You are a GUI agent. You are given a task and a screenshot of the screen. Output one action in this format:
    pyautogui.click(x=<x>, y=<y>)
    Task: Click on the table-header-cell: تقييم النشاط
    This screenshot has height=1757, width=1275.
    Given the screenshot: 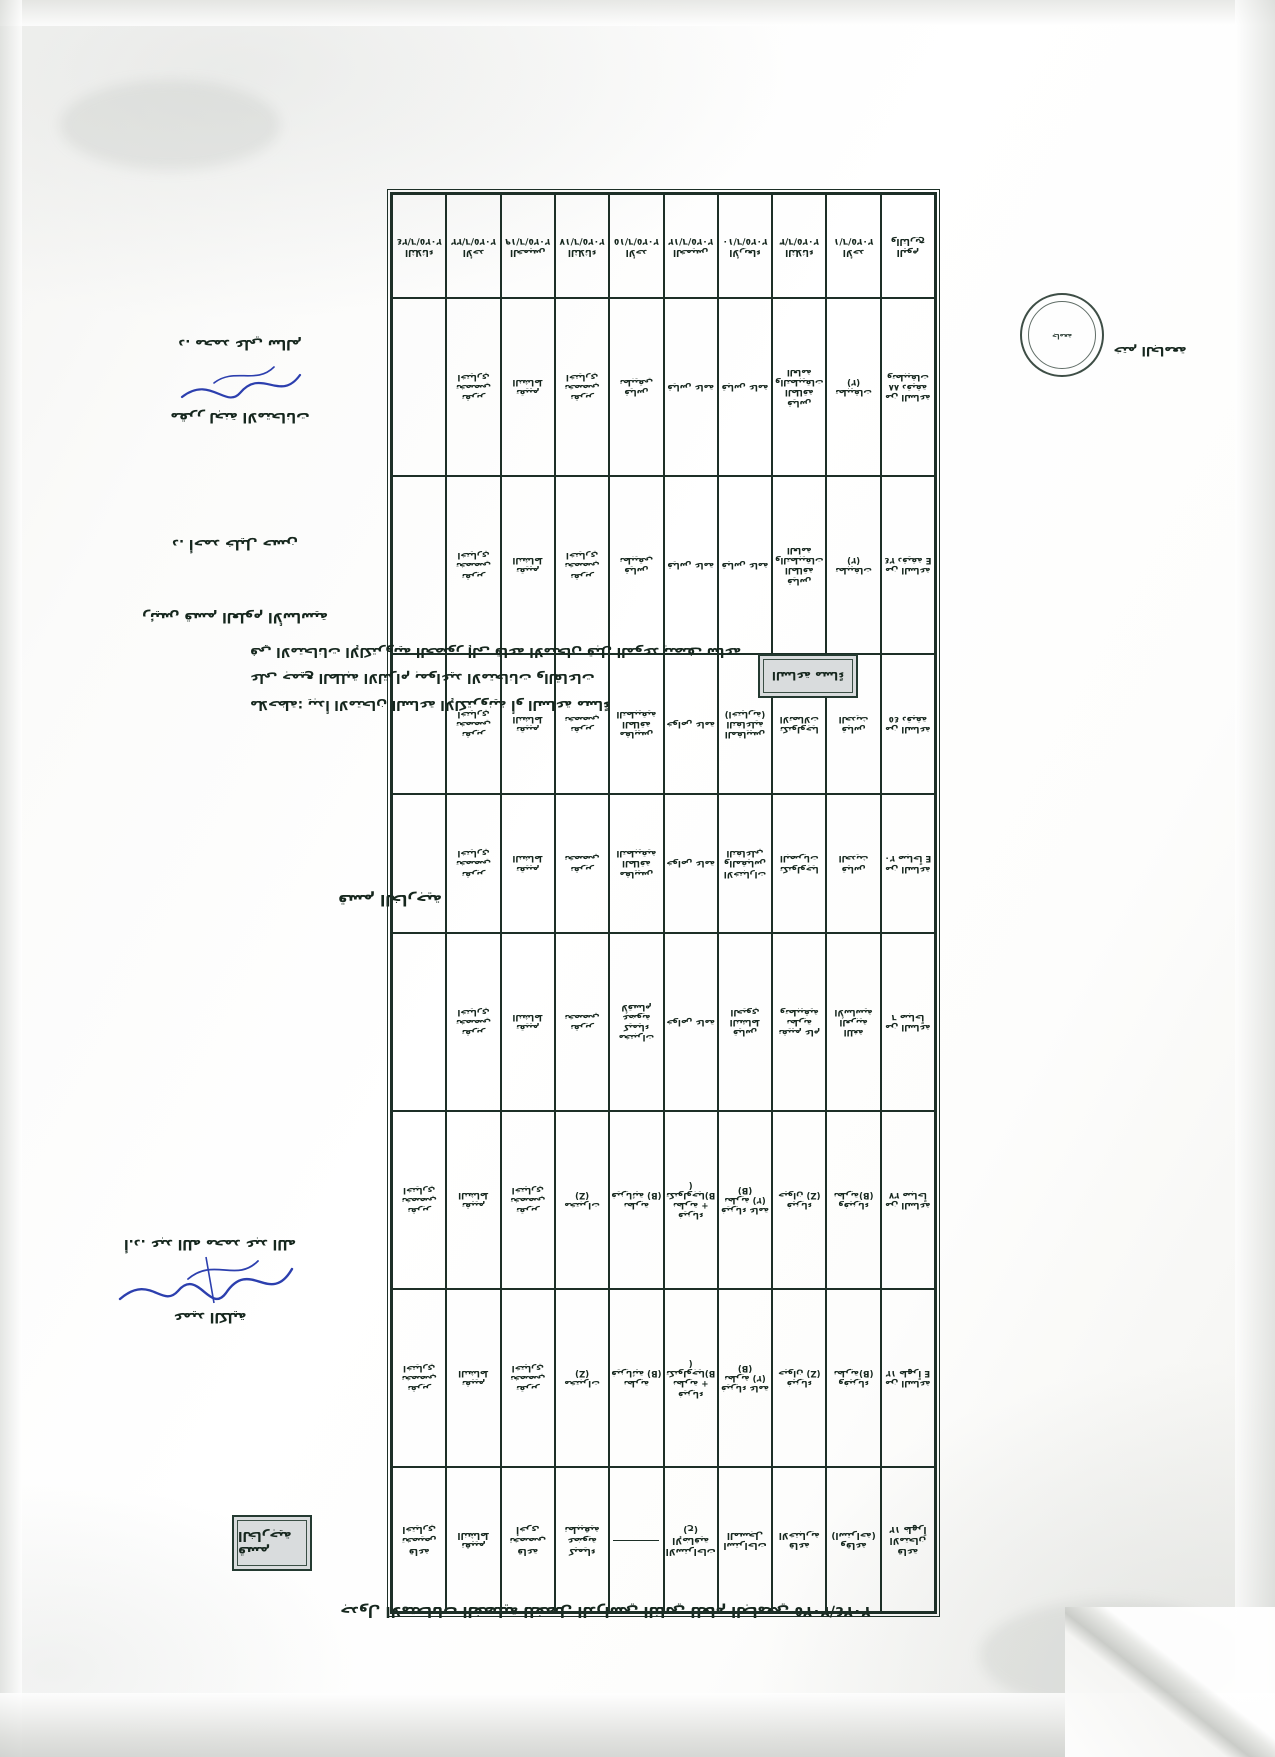 What is the action you would take?
    pyautogui.click(x=473, y=1539)
    